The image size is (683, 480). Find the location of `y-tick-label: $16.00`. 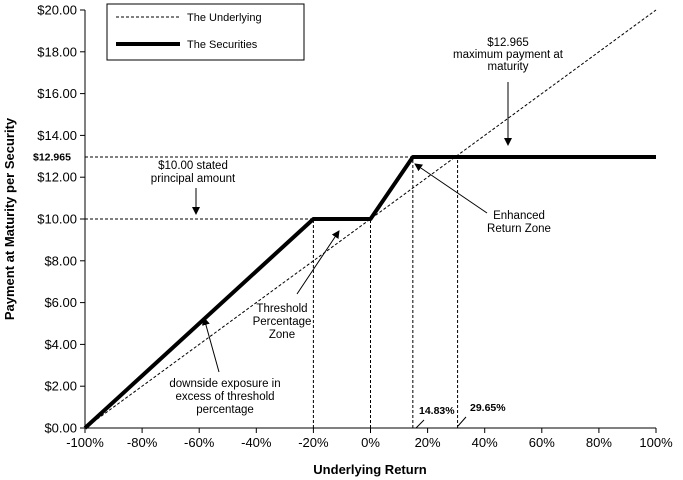

y-tick-label: $16.00 is located at coordinates (57, 93).